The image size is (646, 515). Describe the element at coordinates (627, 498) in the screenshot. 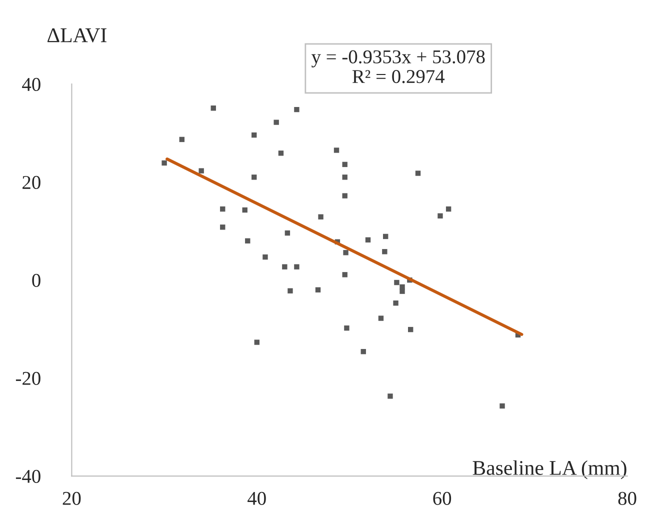

I see `x-tick-label: 80` at that location.